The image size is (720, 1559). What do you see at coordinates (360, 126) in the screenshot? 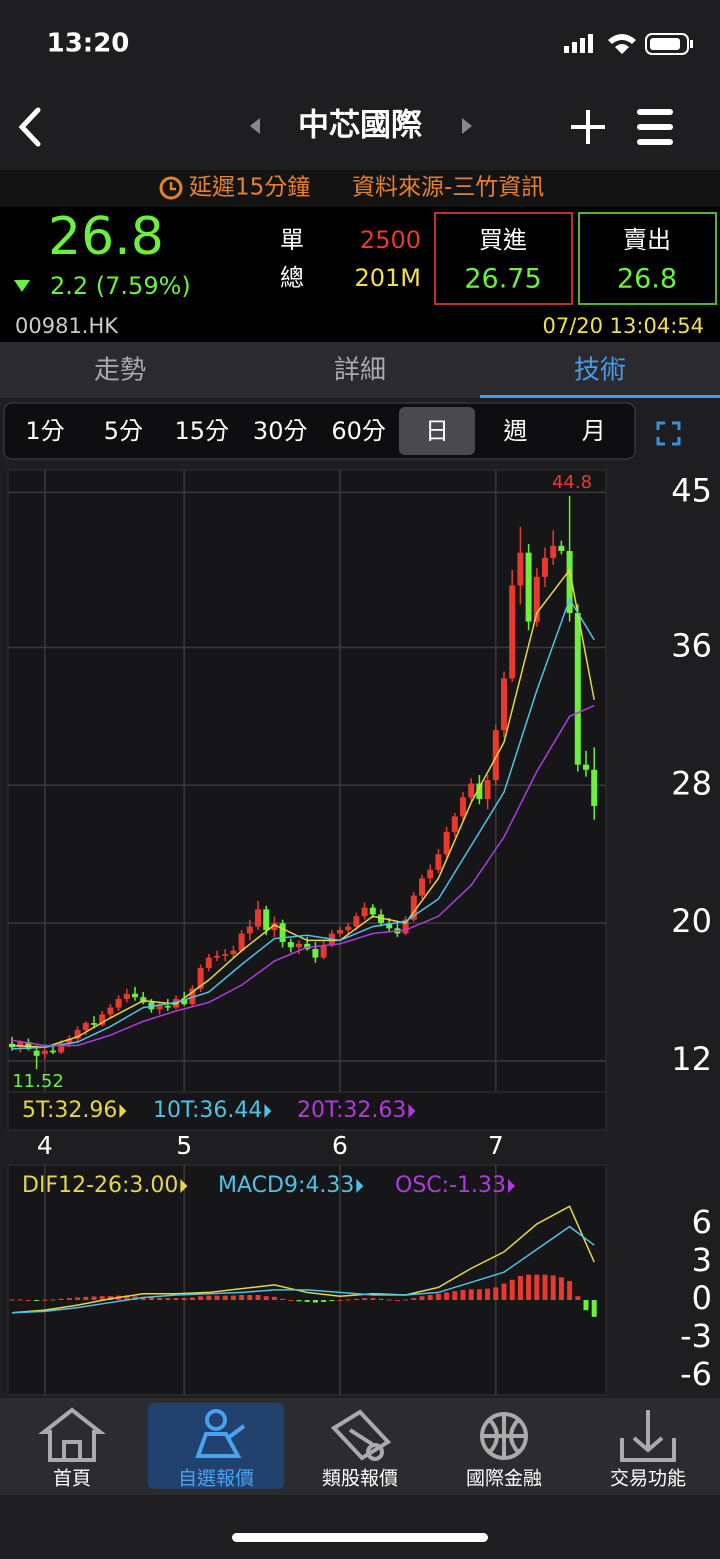
I see `stock-title: 中芯國際` at bounding box center [360, 126].